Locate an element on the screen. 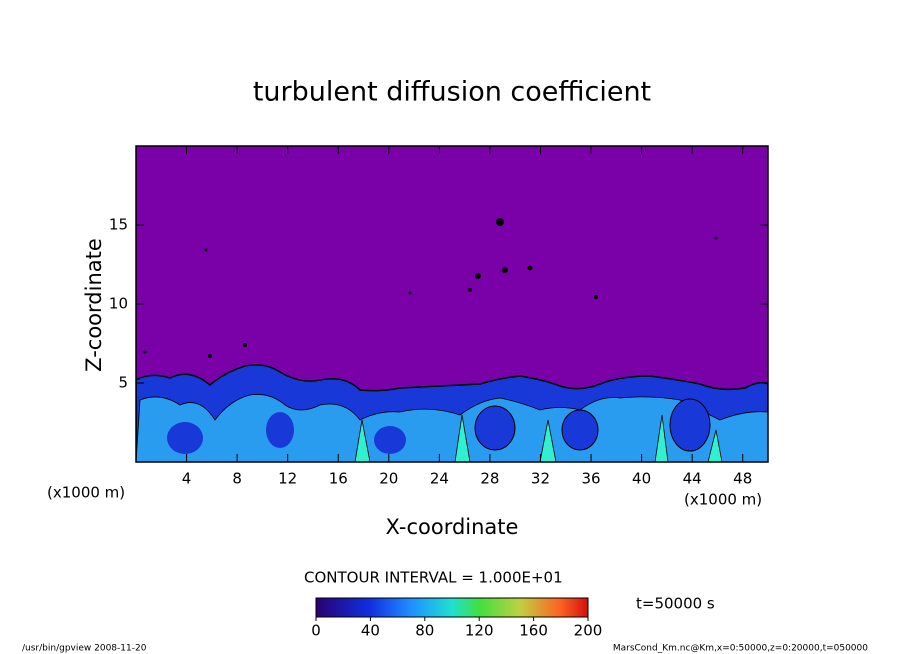 This screenshot has height=654, width=904. x-tick-label: 28 is located at coordinates (489, 479).